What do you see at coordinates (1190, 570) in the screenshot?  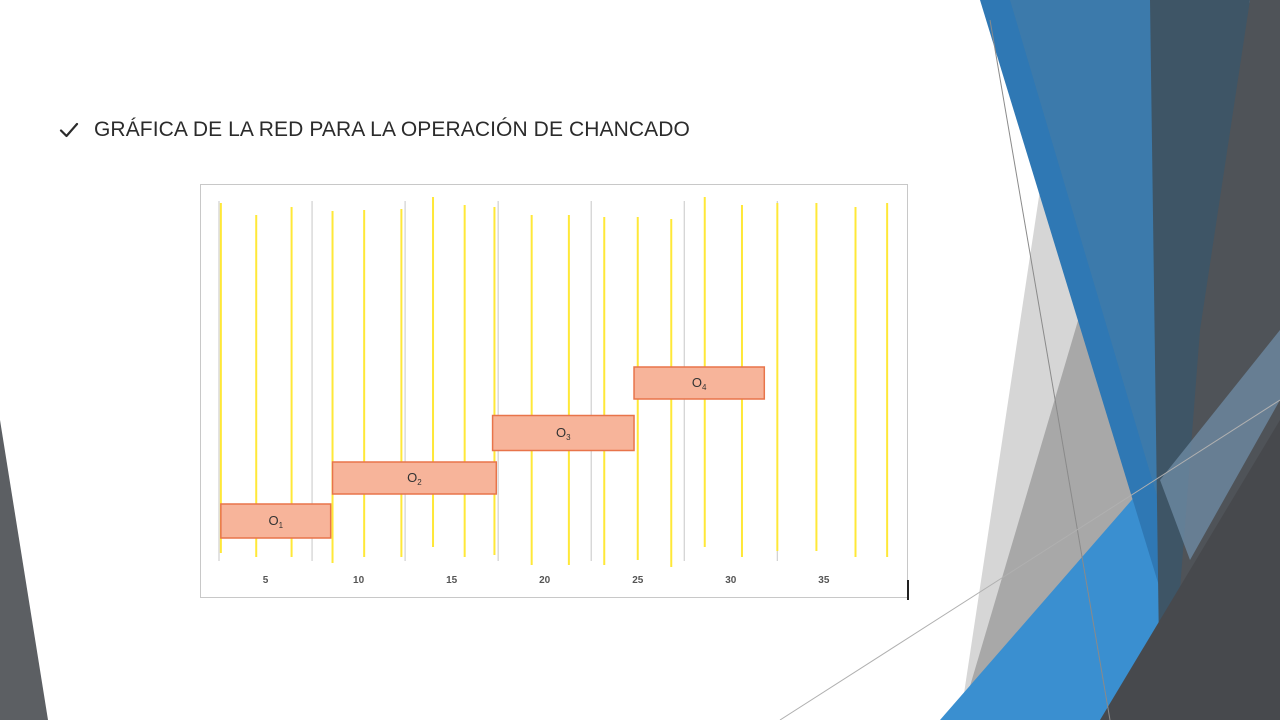 I see `right-charcoal-shape` at bounding box center [1190, 570].